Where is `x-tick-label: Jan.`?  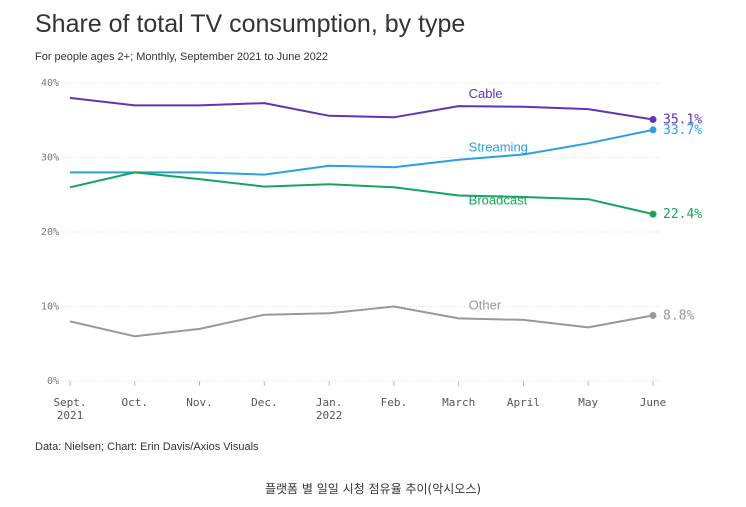
x-tick-label: Jan. is located at coordinates (329, 402).